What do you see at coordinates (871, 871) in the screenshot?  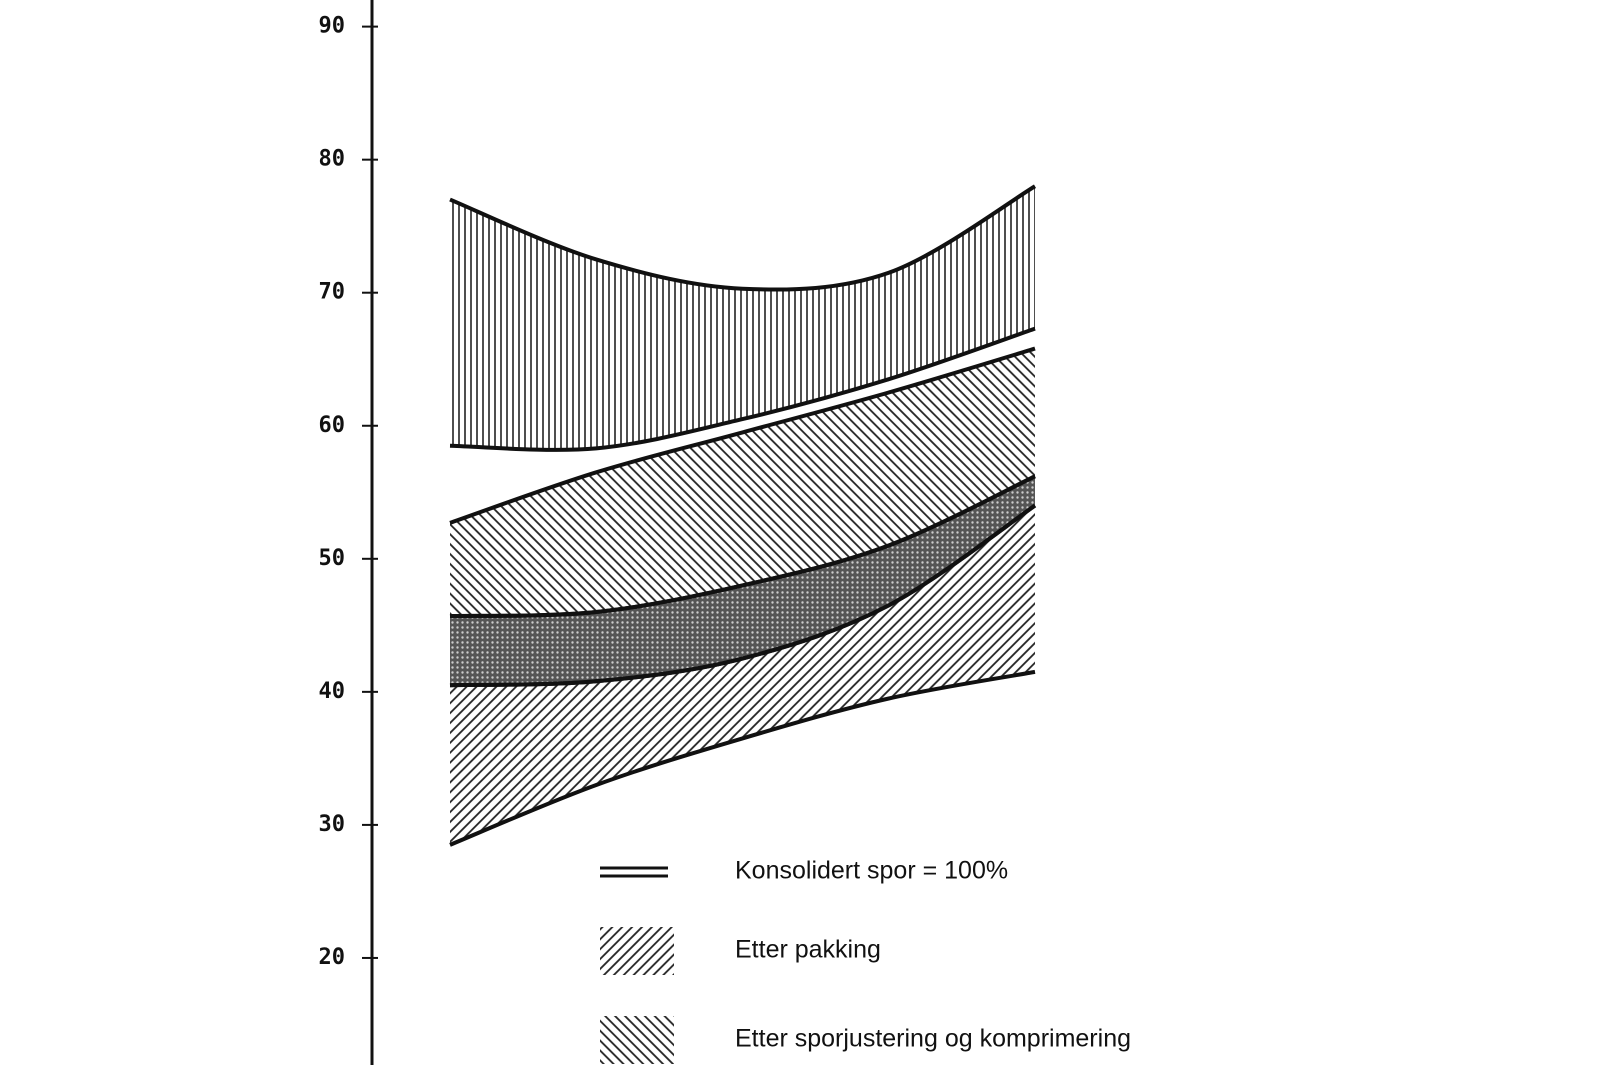 I see `legend-label: Konsolidert spor = 100%` at bounding box center [871, 871].